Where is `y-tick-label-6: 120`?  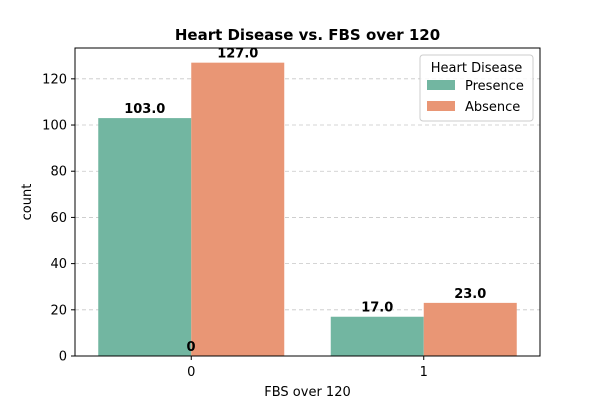 y-tick-label-6: 120 is located at coordinates (54, 79).